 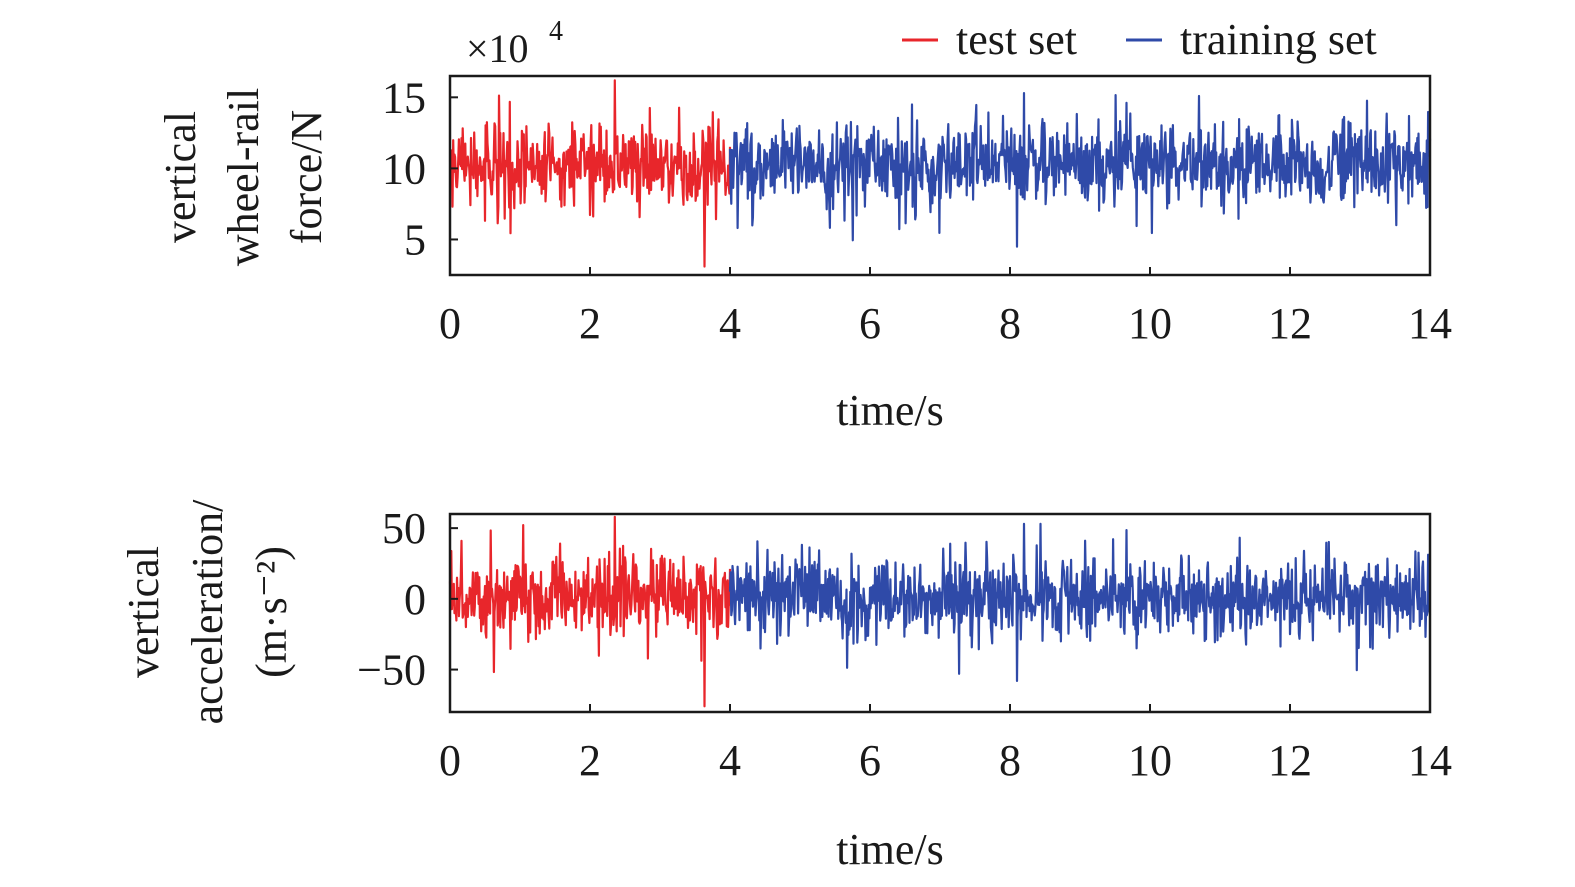 What do you see at coordinates (890, 849) in the screenshot?
I see `chart2-xlabel: time/s` at bounding box center [890, 849].